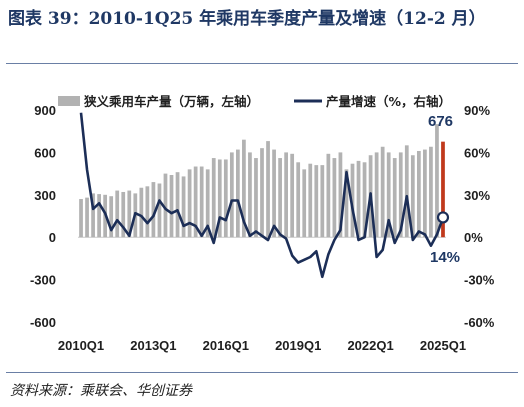 The height and width of the screenshot is (407, 524). What do you see at coordinates (250, 195) in the screenshot?
I see `bar-2017Q1` at bounding box center [250, 195].